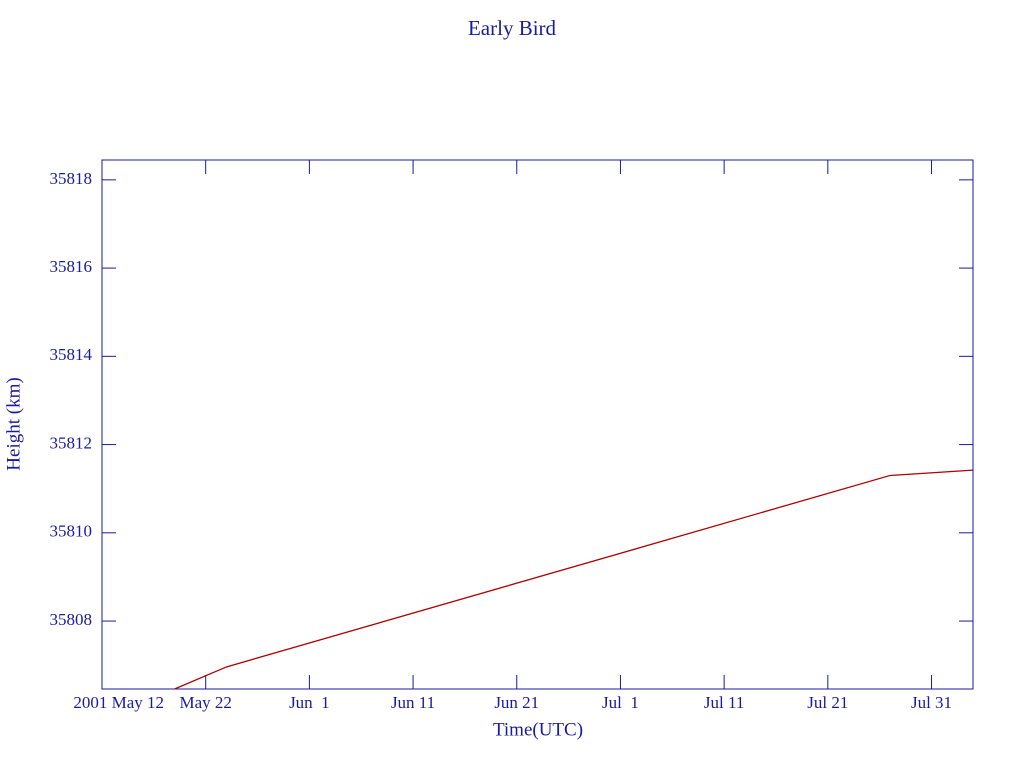  Describe the element at coordinates (724, 702) in the screenshot. I see `x-tick-label: Jul 11` at that location.